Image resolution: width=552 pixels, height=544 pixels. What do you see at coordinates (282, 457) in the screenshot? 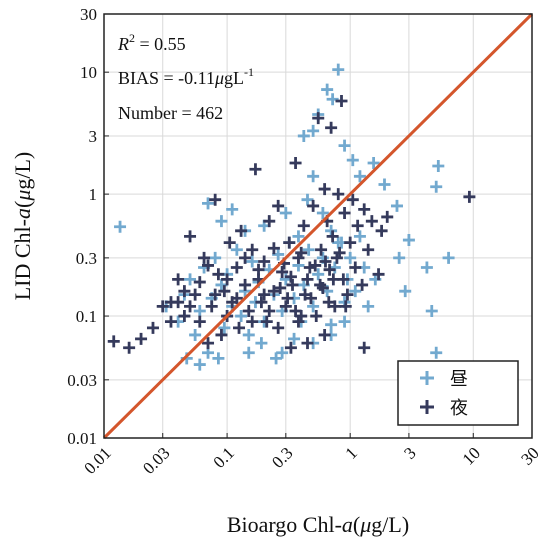
I see `x-tick-label: 0.3` at bounding box center [282, 457].